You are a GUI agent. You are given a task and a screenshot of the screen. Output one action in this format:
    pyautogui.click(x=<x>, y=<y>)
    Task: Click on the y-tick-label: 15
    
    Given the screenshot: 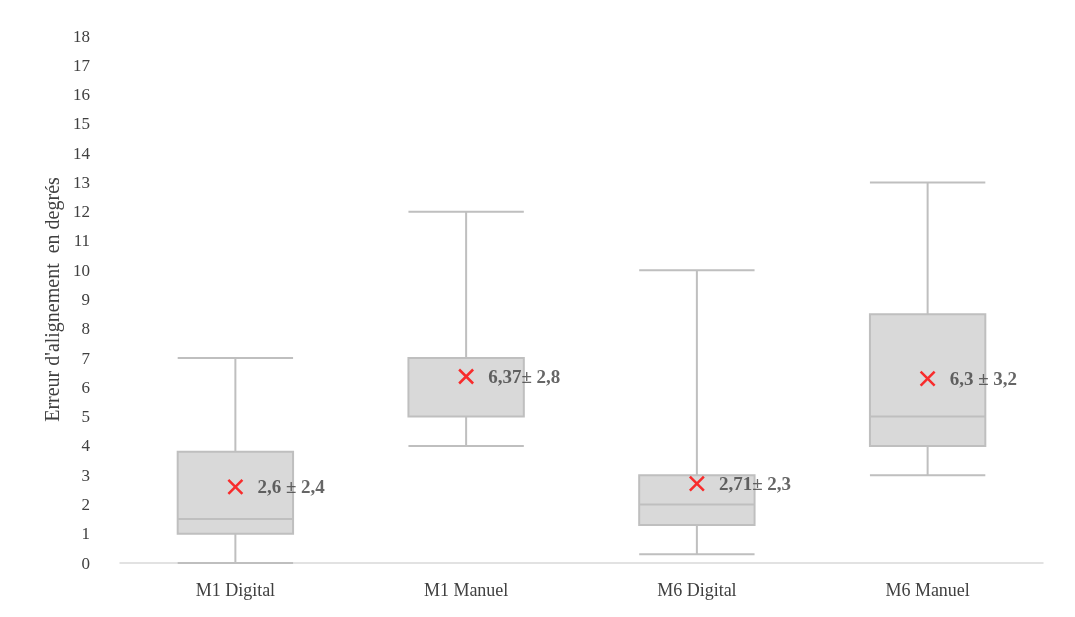 What is the action you would take?
    pyautogui.click(x=81, y=124)
    